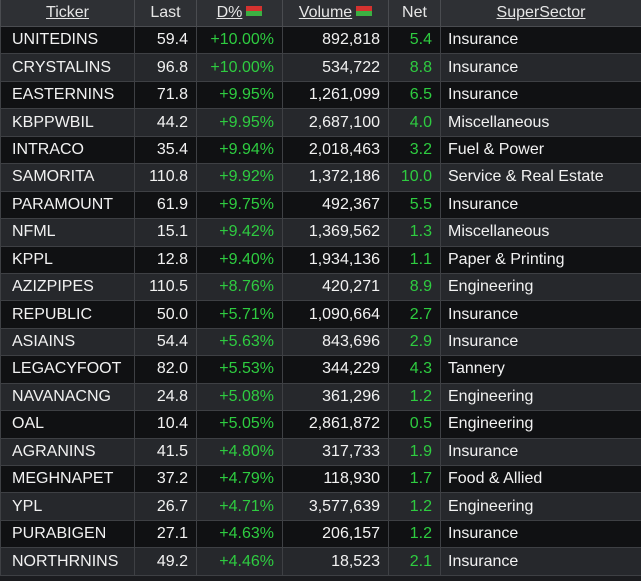 This screenshot has height=581, width=641. Describe the element at coordinates (67, 561) in the screenshot. I see `ticker-cell: NORTHRNINS` at that location.